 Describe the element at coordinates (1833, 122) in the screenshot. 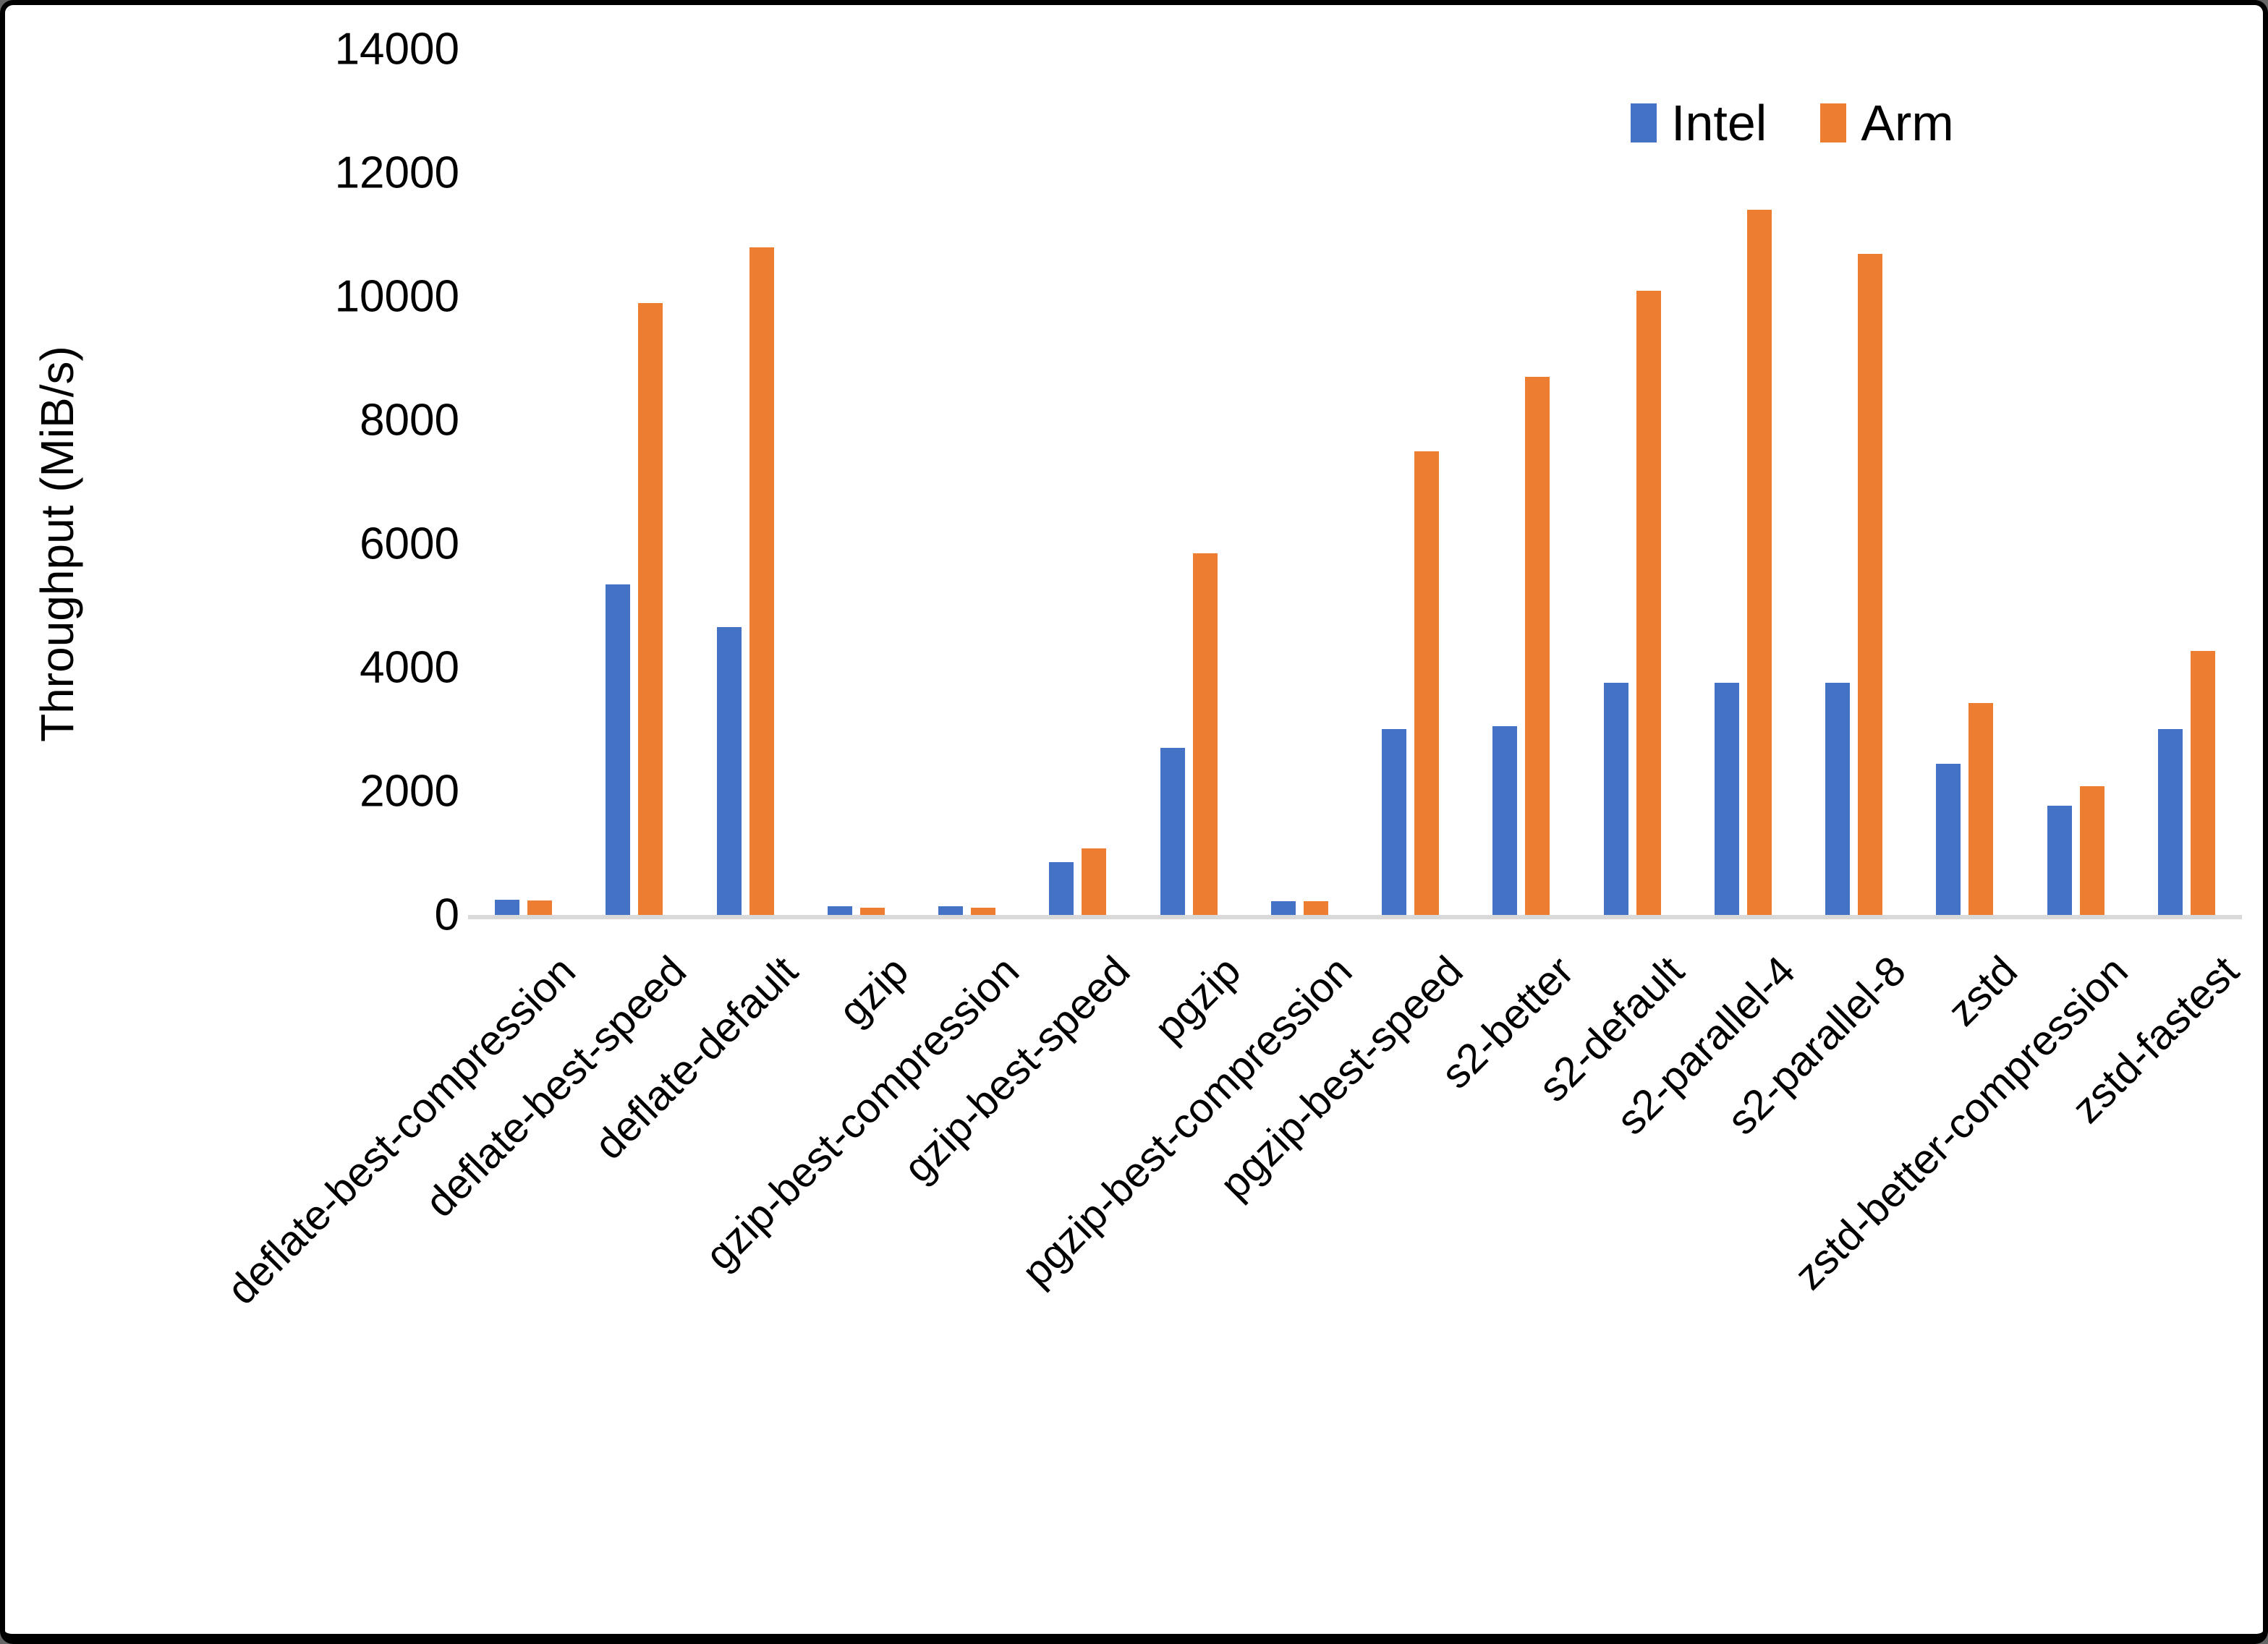

I see `legend-swatch-arm` at that location.